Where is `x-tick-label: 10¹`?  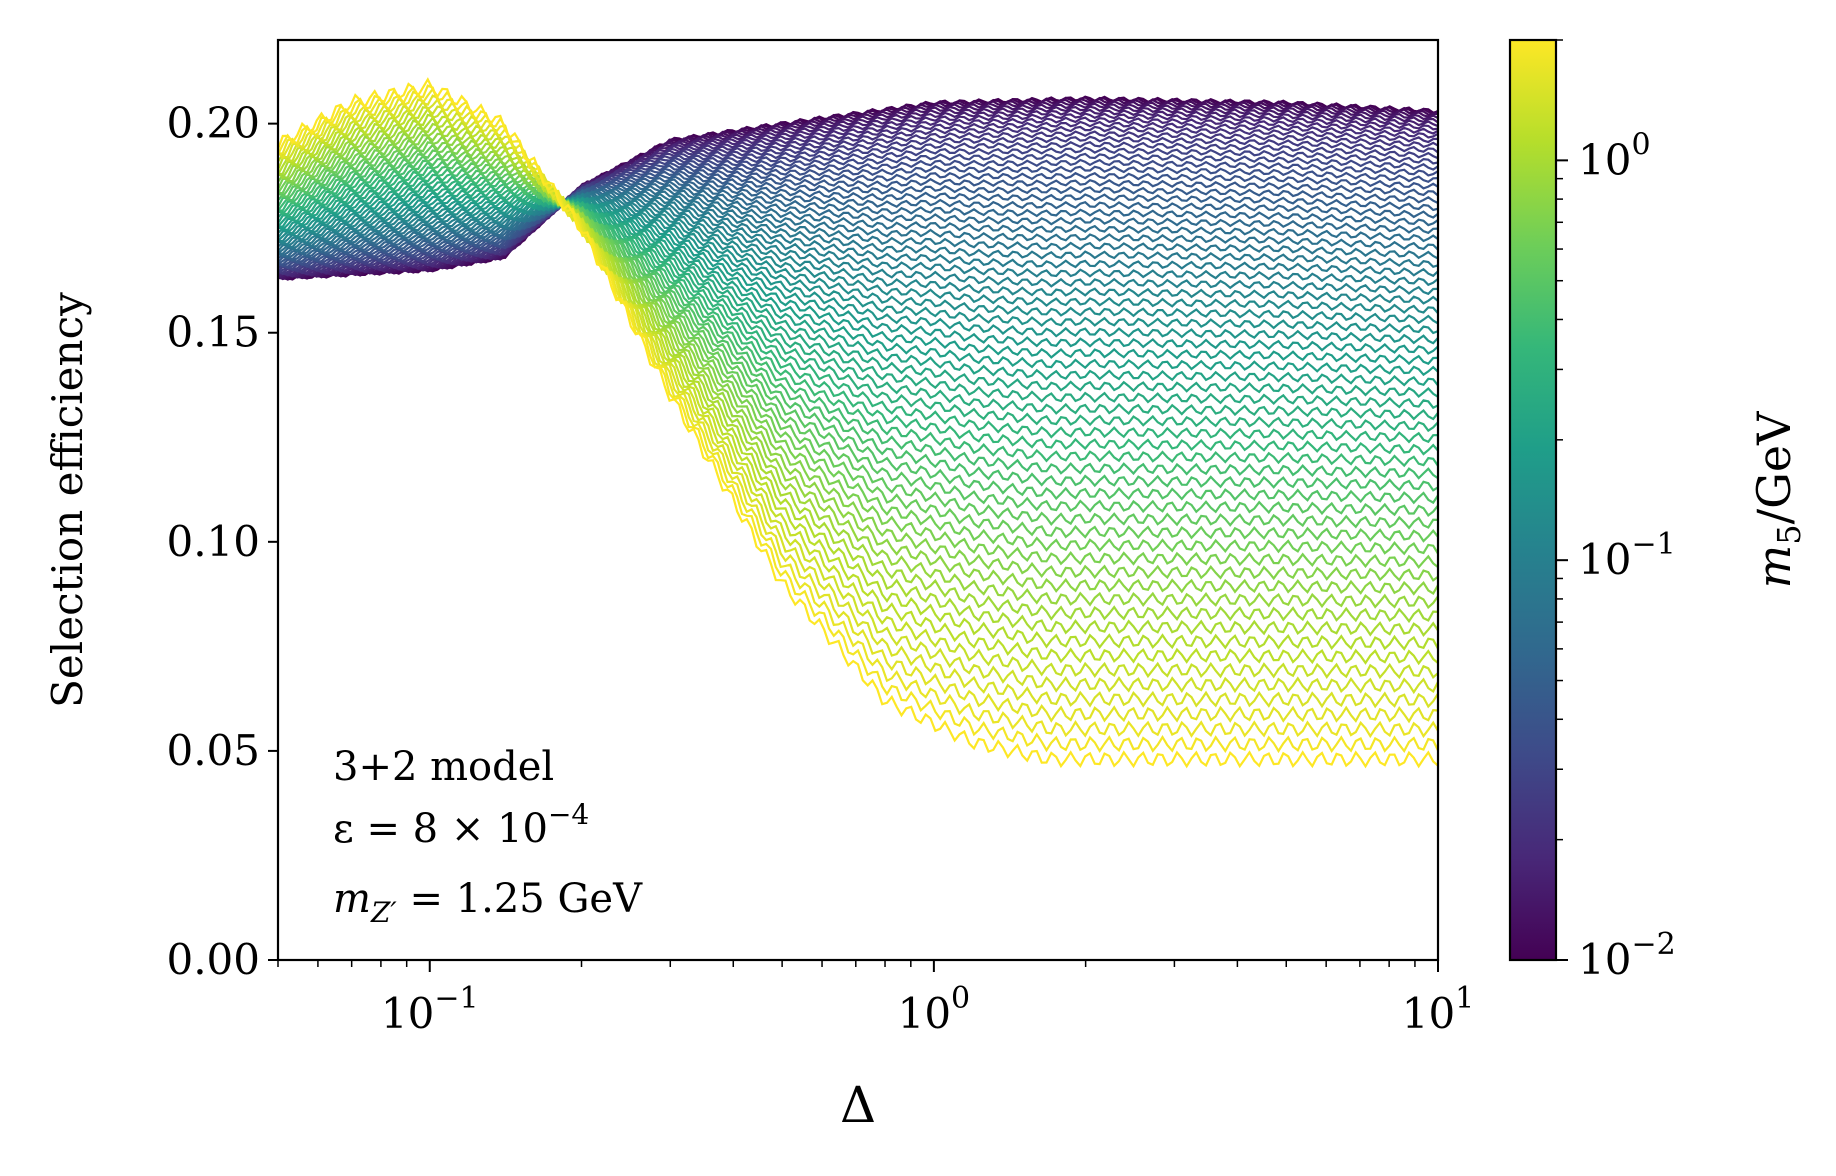
x-tick-label: 10¹ is located at coordinates (1438, 1009).